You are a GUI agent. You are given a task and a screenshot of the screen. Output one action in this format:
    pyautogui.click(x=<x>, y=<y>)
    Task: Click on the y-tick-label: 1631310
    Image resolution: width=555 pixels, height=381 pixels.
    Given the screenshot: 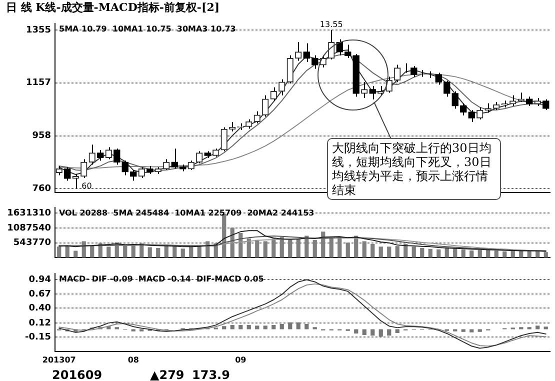 What is the action you would take?
    pyautogui.click(x=29, y=213)
    